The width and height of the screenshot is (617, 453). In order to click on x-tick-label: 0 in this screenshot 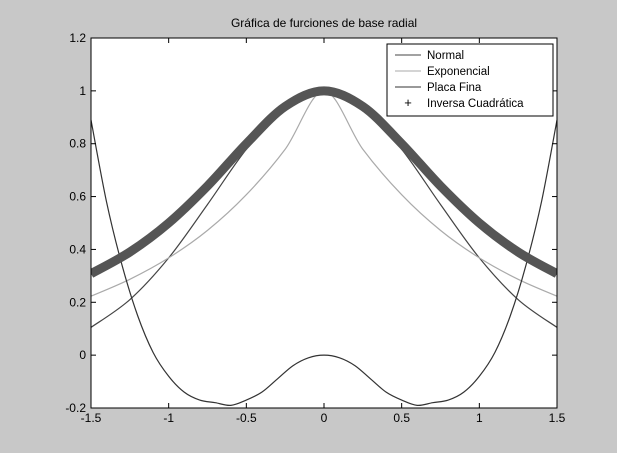, I will do `click(324, 418)`.